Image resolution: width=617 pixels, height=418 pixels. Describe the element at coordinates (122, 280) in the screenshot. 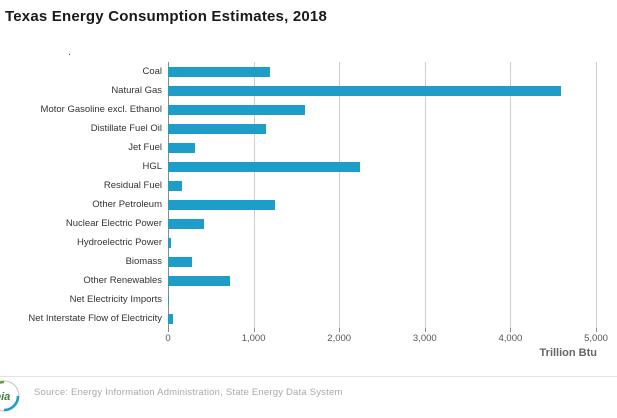

I see `category-label: Other Renewables` at that location.